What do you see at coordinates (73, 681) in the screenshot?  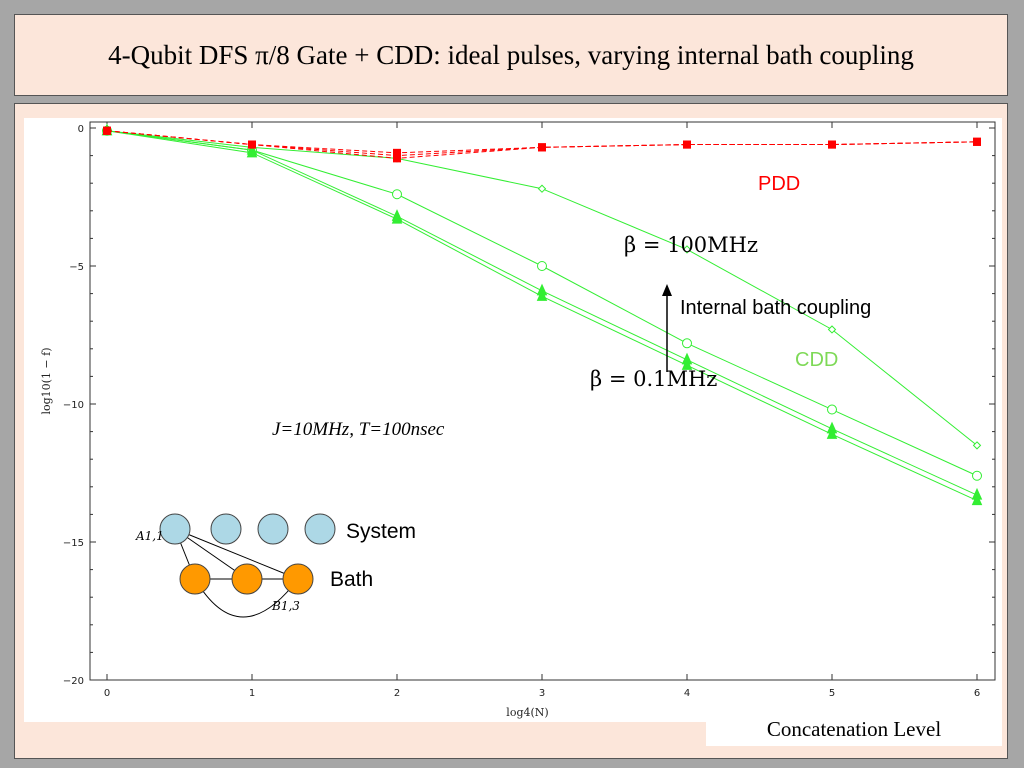 I see `y-tick-label: −20` at bounding box center [73, 681].